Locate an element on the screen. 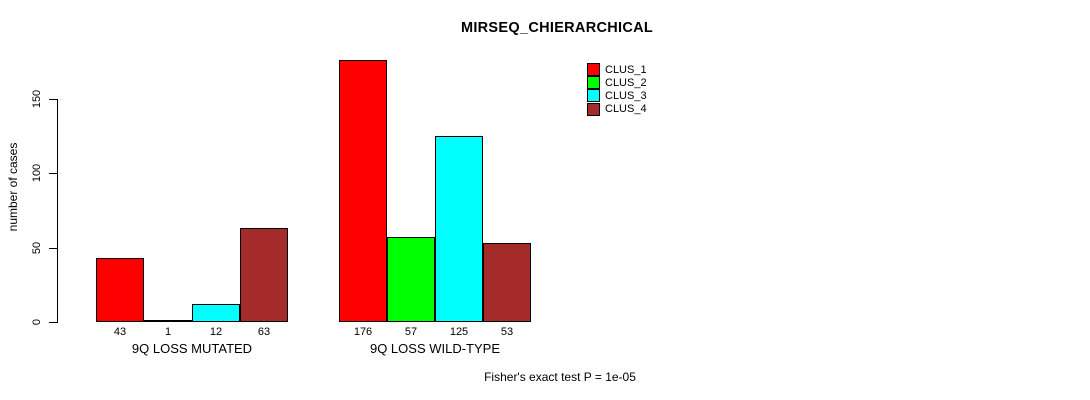  bar-value-label: 63 is located at coordinates (264, 332).